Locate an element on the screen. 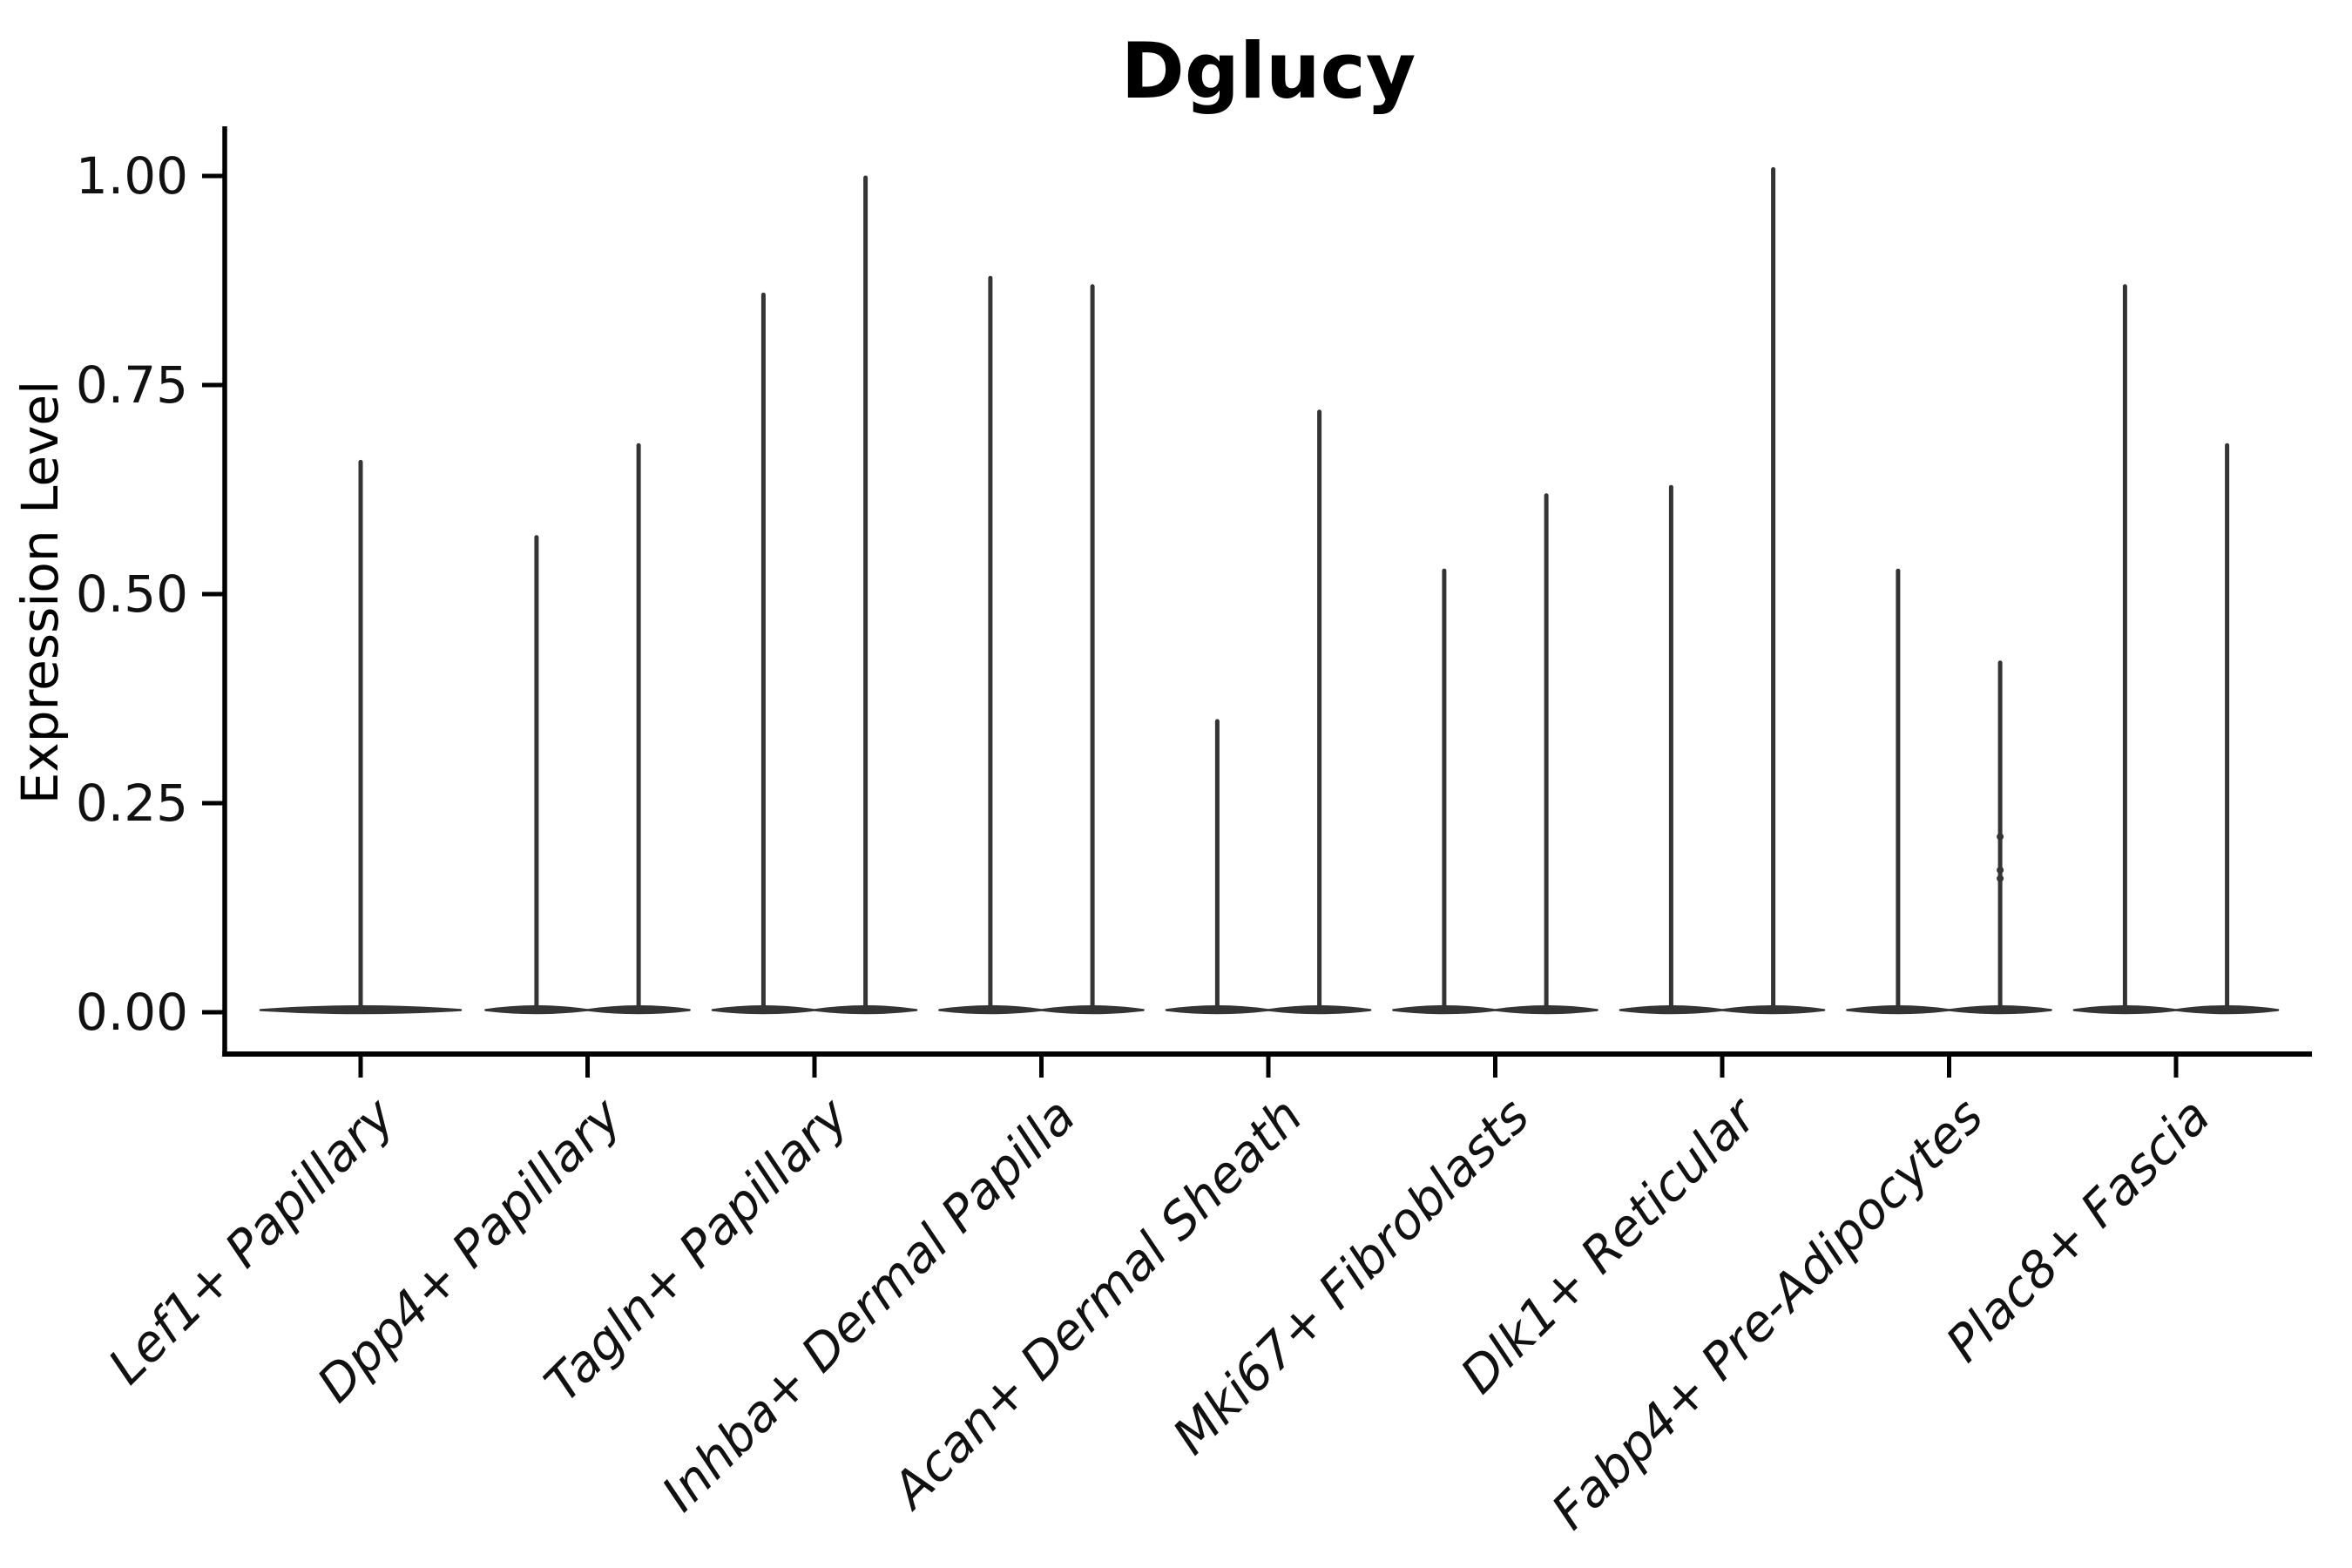  y-tick-label: 0.25 is located at coordinates (132, 803).